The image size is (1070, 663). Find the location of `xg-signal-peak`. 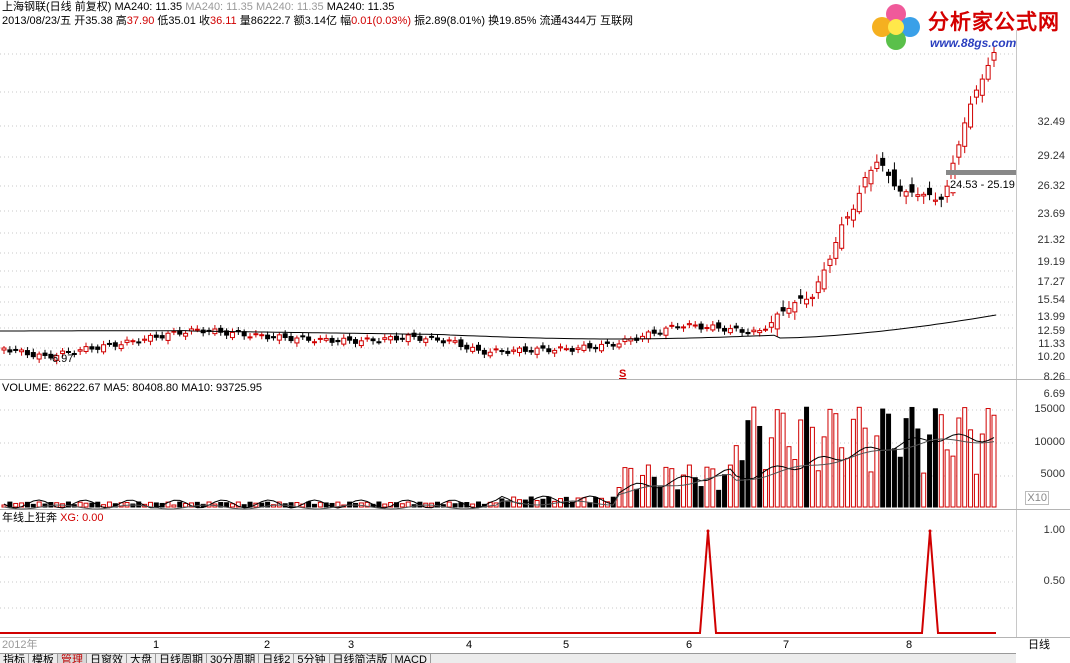

xg-signal-peak is located at coordinates (708, 531).